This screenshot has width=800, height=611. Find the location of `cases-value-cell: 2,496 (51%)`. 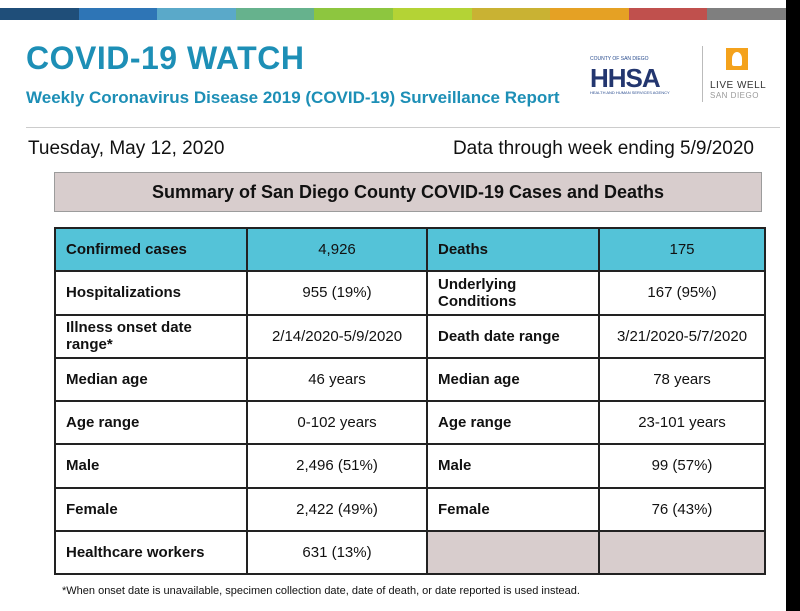

cases-value-cell: 2,496 (51%) is located at coordinates (337, 466).